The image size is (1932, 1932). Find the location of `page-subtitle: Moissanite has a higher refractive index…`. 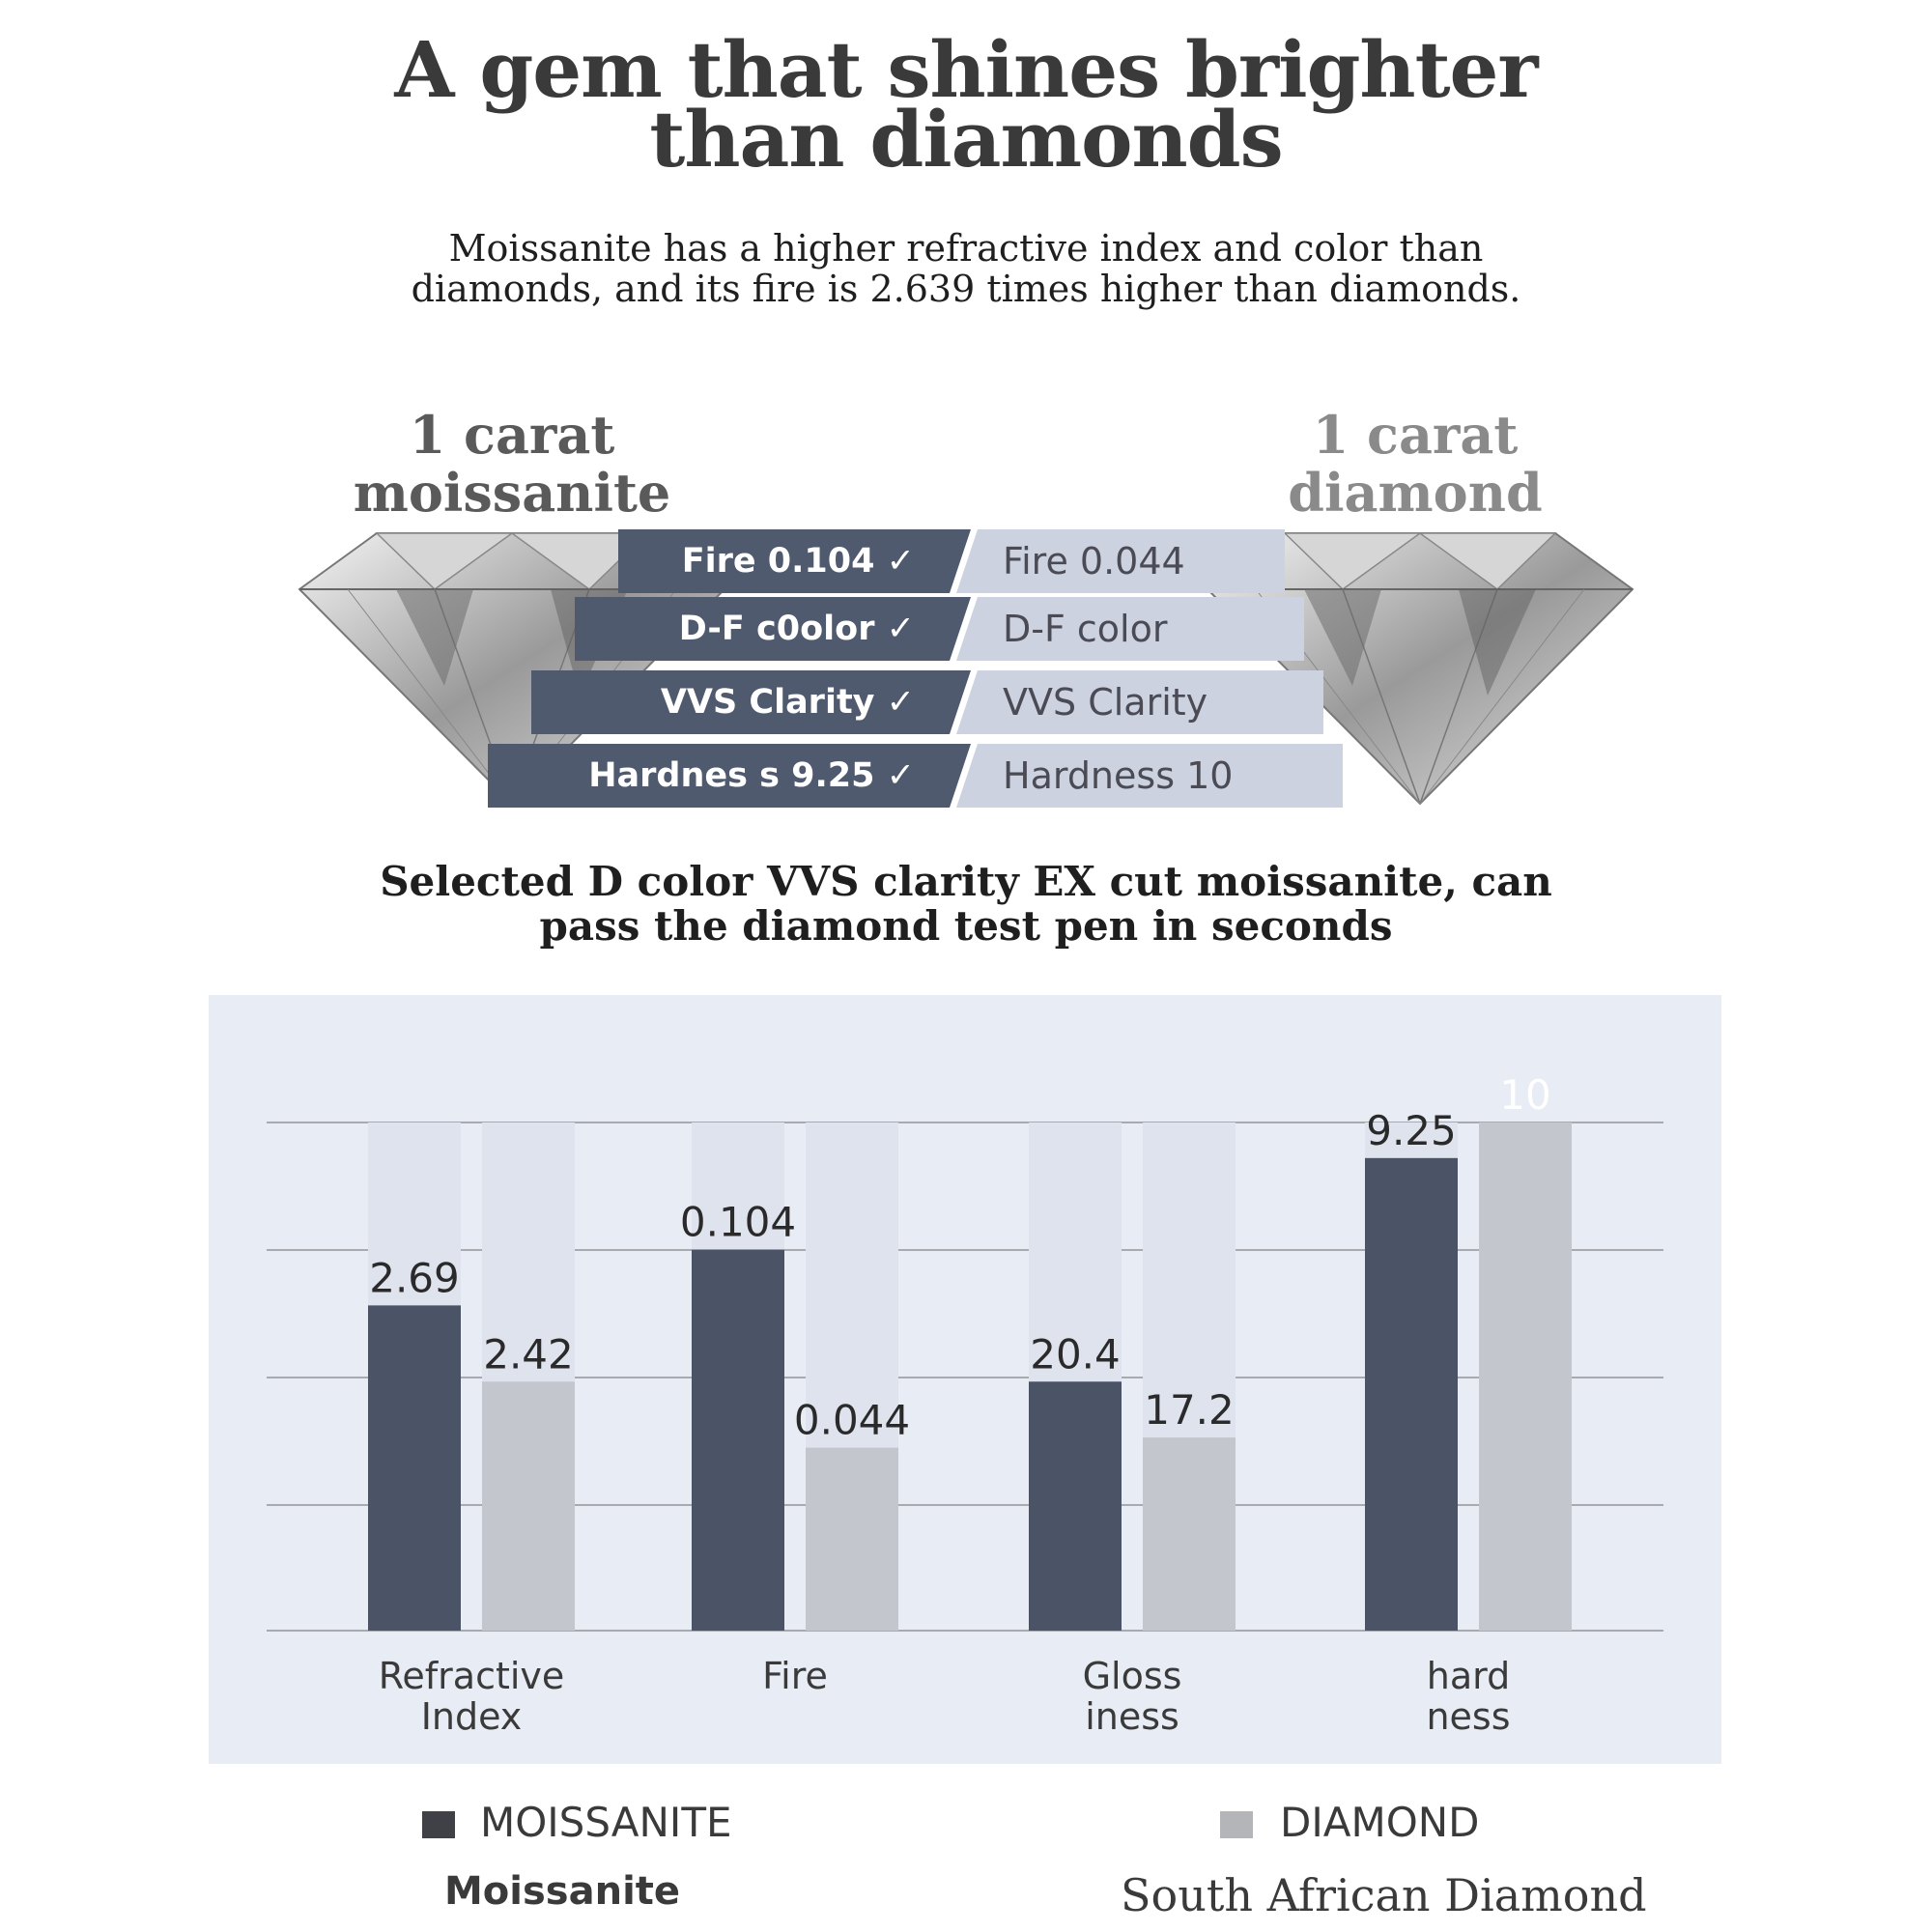

page-subtitle: Moissanite has a higher refractive index… is located at coordinates (966, 268).